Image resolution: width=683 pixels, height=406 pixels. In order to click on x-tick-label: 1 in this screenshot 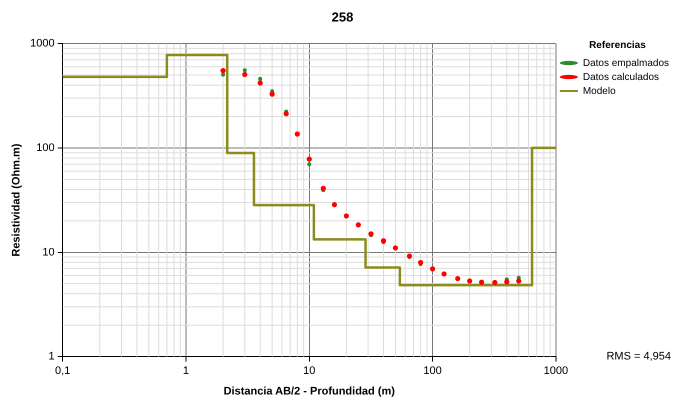, I will do `click(186, 371)`.